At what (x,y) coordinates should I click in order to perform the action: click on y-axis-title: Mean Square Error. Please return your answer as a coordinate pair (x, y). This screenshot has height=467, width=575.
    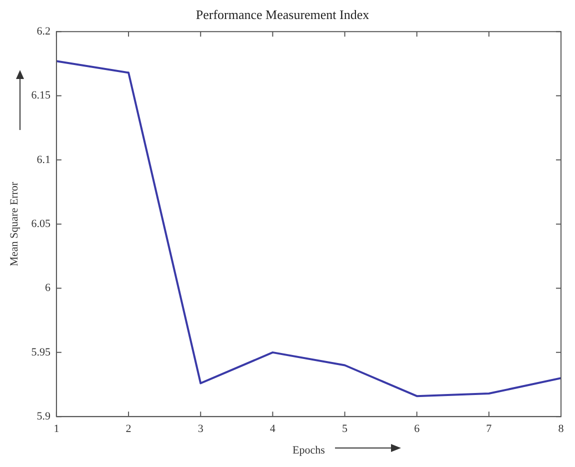
    Looking at the image, I should click on (14, 224).